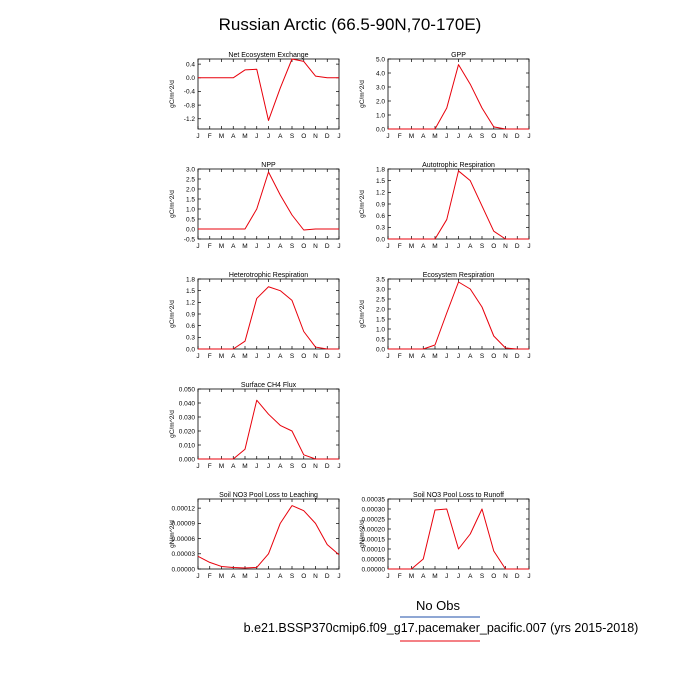 The height and width of the screenshot is (700, 700). What do you see at coordinates (362, 534) in the screenshot?
I see `y-axis-label: gN/m^2/d` at bounding box center [362, 534].